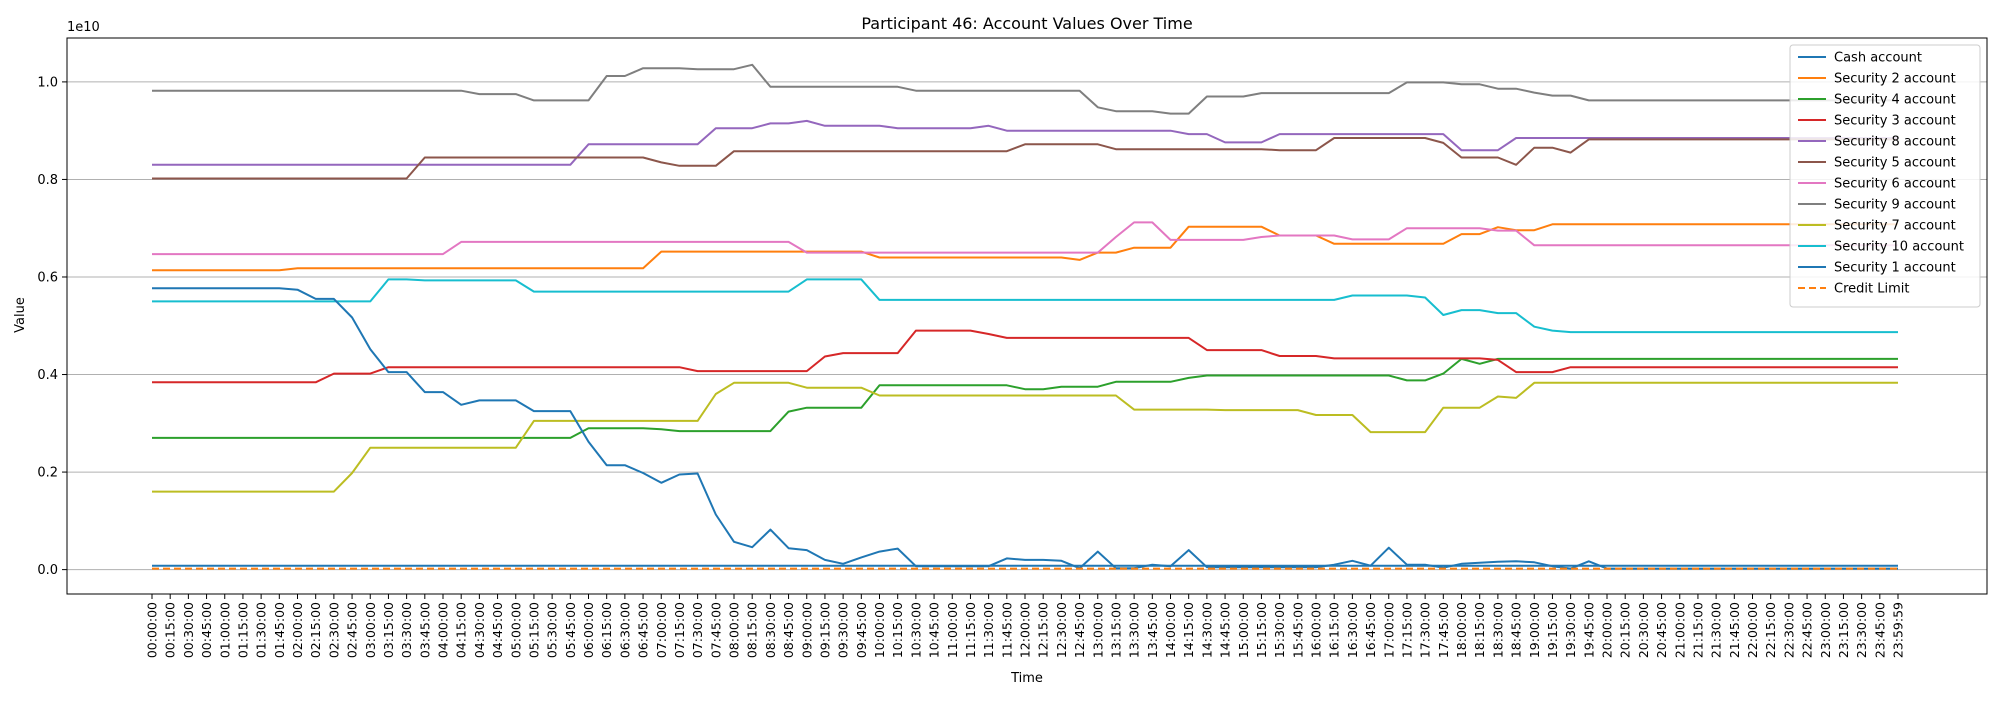  I want to click on x-tick-label: 20:15:00, so click(1625, 630).